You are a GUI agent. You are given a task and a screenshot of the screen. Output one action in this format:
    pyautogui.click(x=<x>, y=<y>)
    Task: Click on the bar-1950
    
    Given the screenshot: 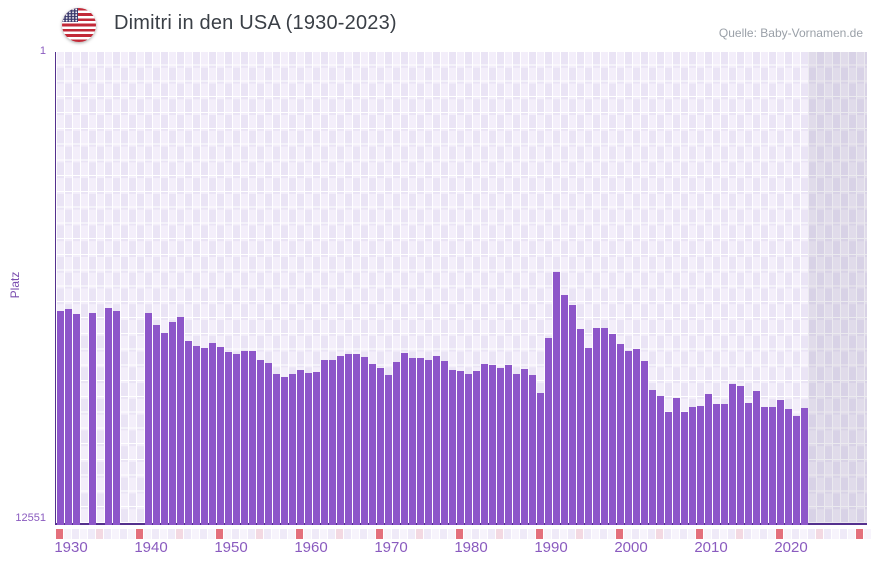 What is the action you would take?
    pyautogui.click(x=220, y=435)
    